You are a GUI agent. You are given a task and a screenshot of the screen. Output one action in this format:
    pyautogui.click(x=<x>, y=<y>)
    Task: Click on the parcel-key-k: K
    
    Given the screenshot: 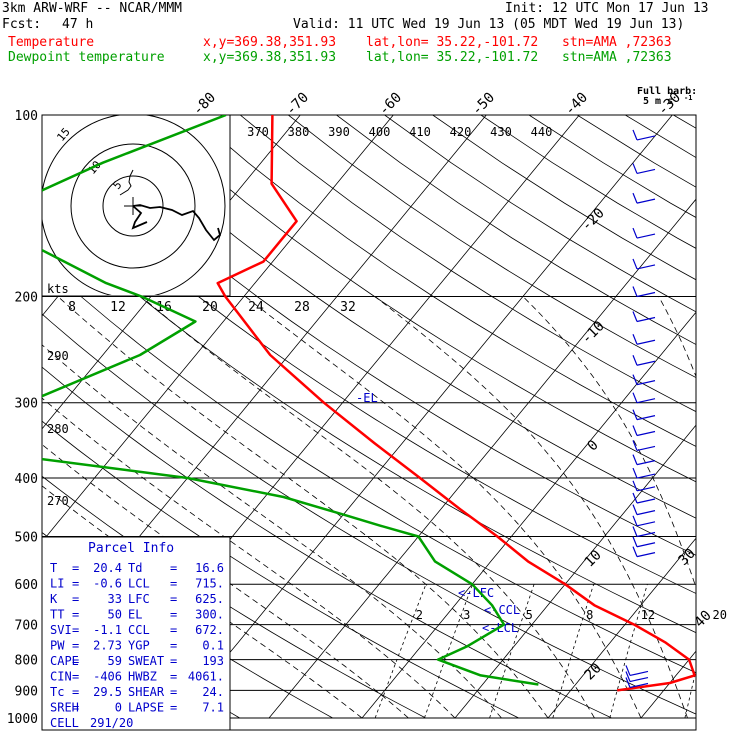 What is the action you would take?
    pyautogui.click(x=54, y=599)
    